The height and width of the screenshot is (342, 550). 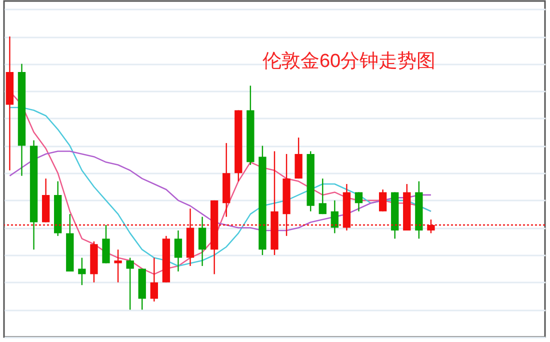 What do you see at coordinates (349, 61) in the screenshot?
I see `text: 伦敦金60分钟走势图` at bounding box center [349, 61].